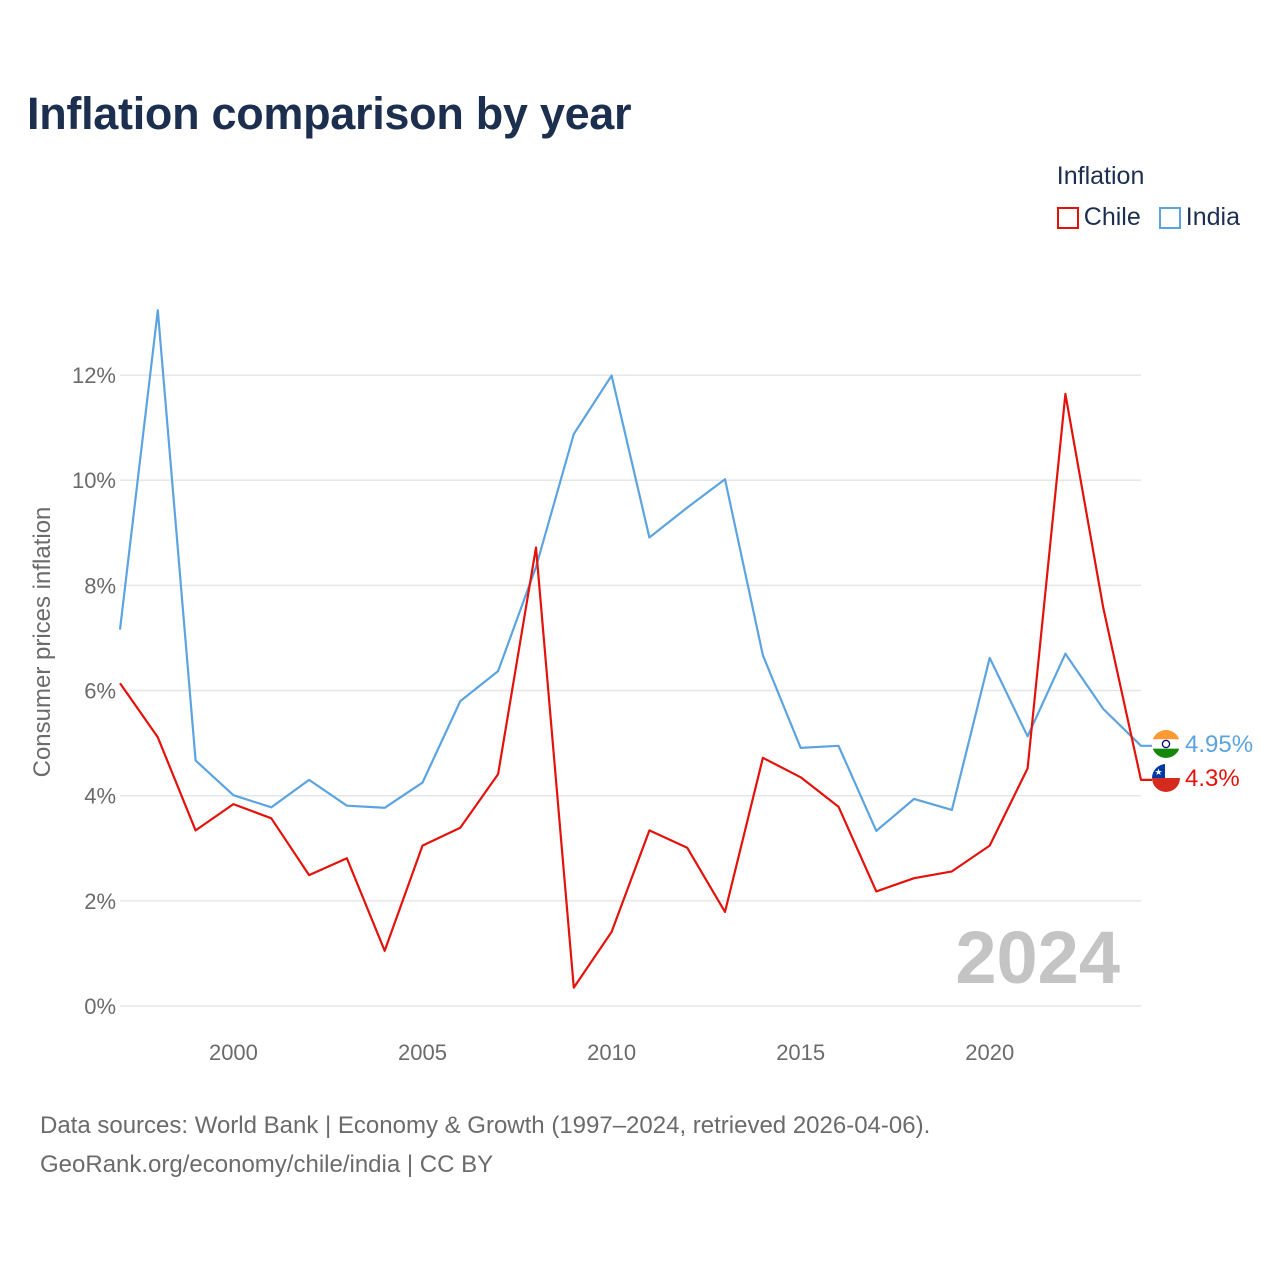 This screenshot has width=1280, height=1280. Describe the element at coordinates (989, 1052) in the screenshot. I see `x-tick-label: 2020` at that location.